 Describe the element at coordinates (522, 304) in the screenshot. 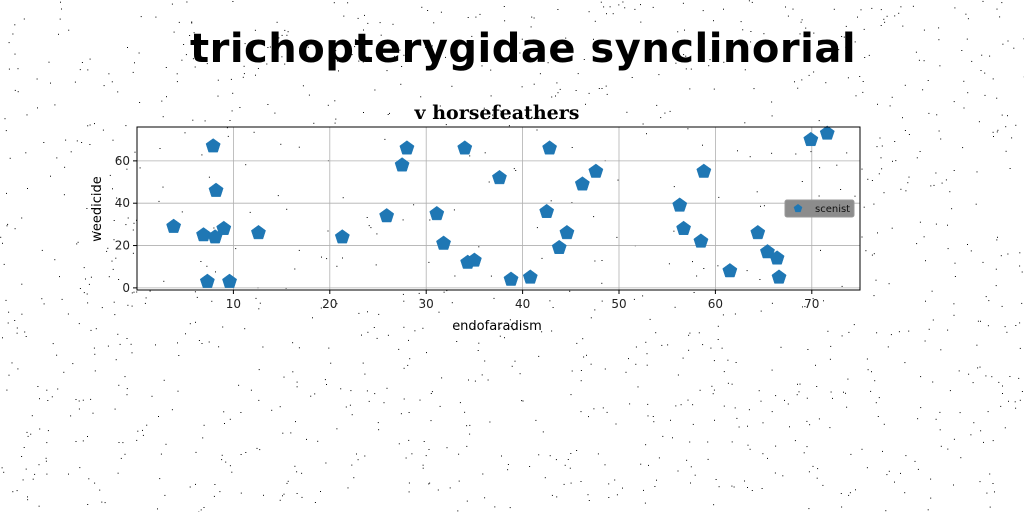

I see `x-tick-label: 40` at that location.